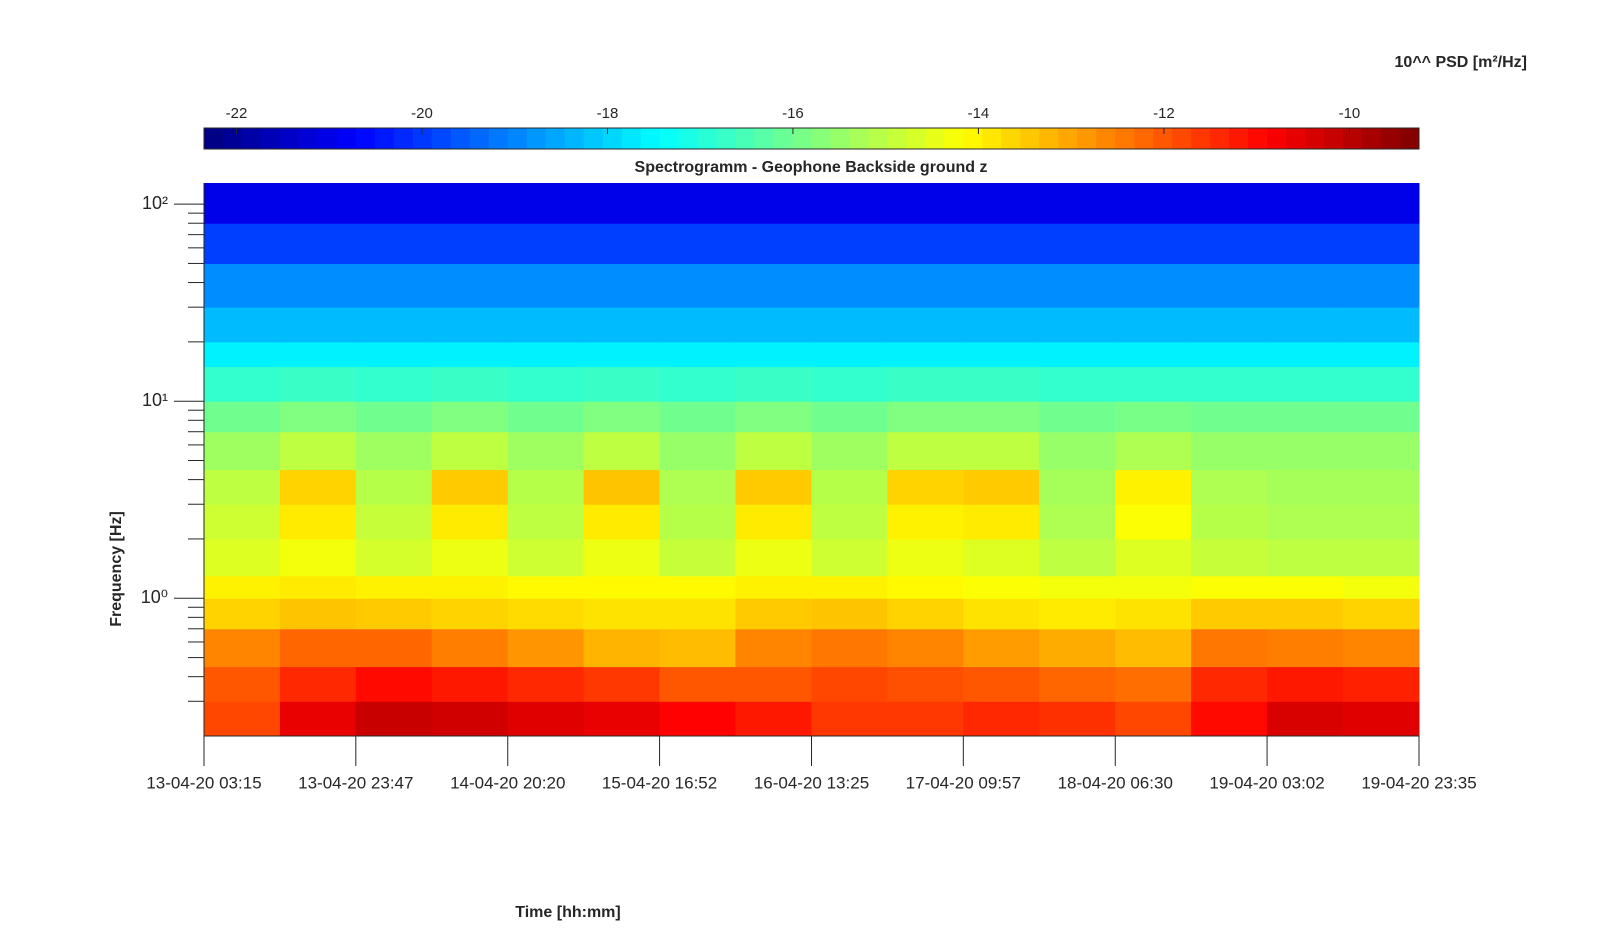  What do you see at coordinates (155, 400) in the screenshot?
I see `y-tick-label: 10¹` at bounding box center [155, 400].